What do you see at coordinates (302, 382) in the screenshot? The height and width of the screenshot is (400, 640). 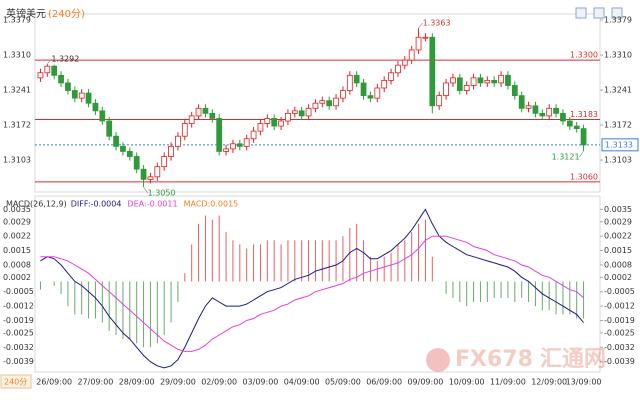 I see `x-tick-label: 04/09:00` at bounding box center [302, 382].